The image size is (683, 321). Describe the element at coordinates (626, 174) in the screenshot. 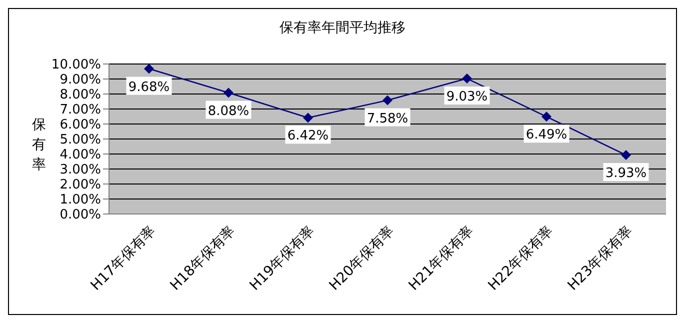

I see `data-label: 3.93%` at that location.